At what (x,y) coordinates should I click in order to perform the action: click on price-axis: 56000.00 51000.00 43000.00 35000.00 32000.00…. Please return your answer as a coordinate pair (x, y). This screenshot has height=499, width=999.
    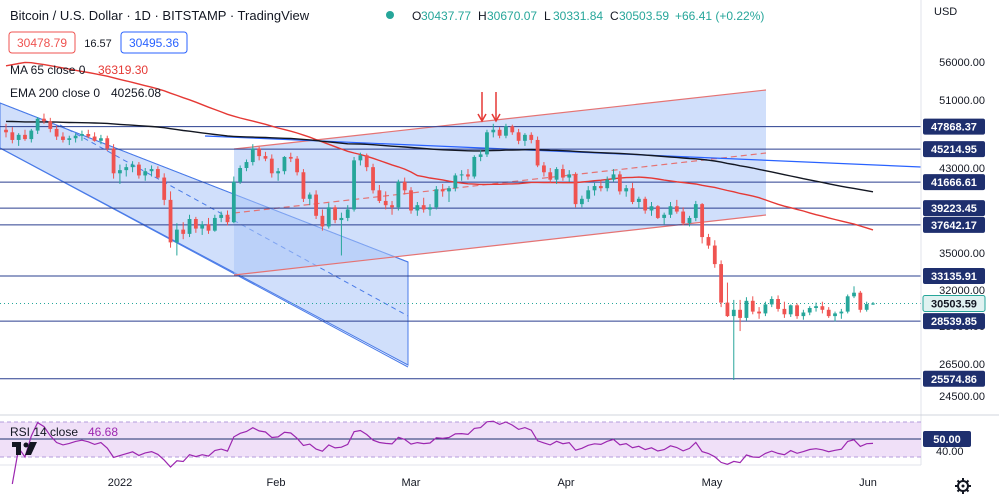
    Looking at the image, I should click on (962, 230).